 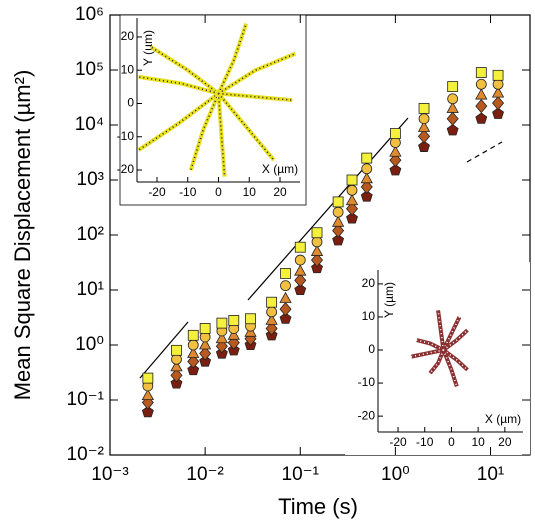 What do you see at coordinates (86, 399) in the screenshot?
I see `y-tick-label: 10⁻¹` at bounding box center [86, 399].